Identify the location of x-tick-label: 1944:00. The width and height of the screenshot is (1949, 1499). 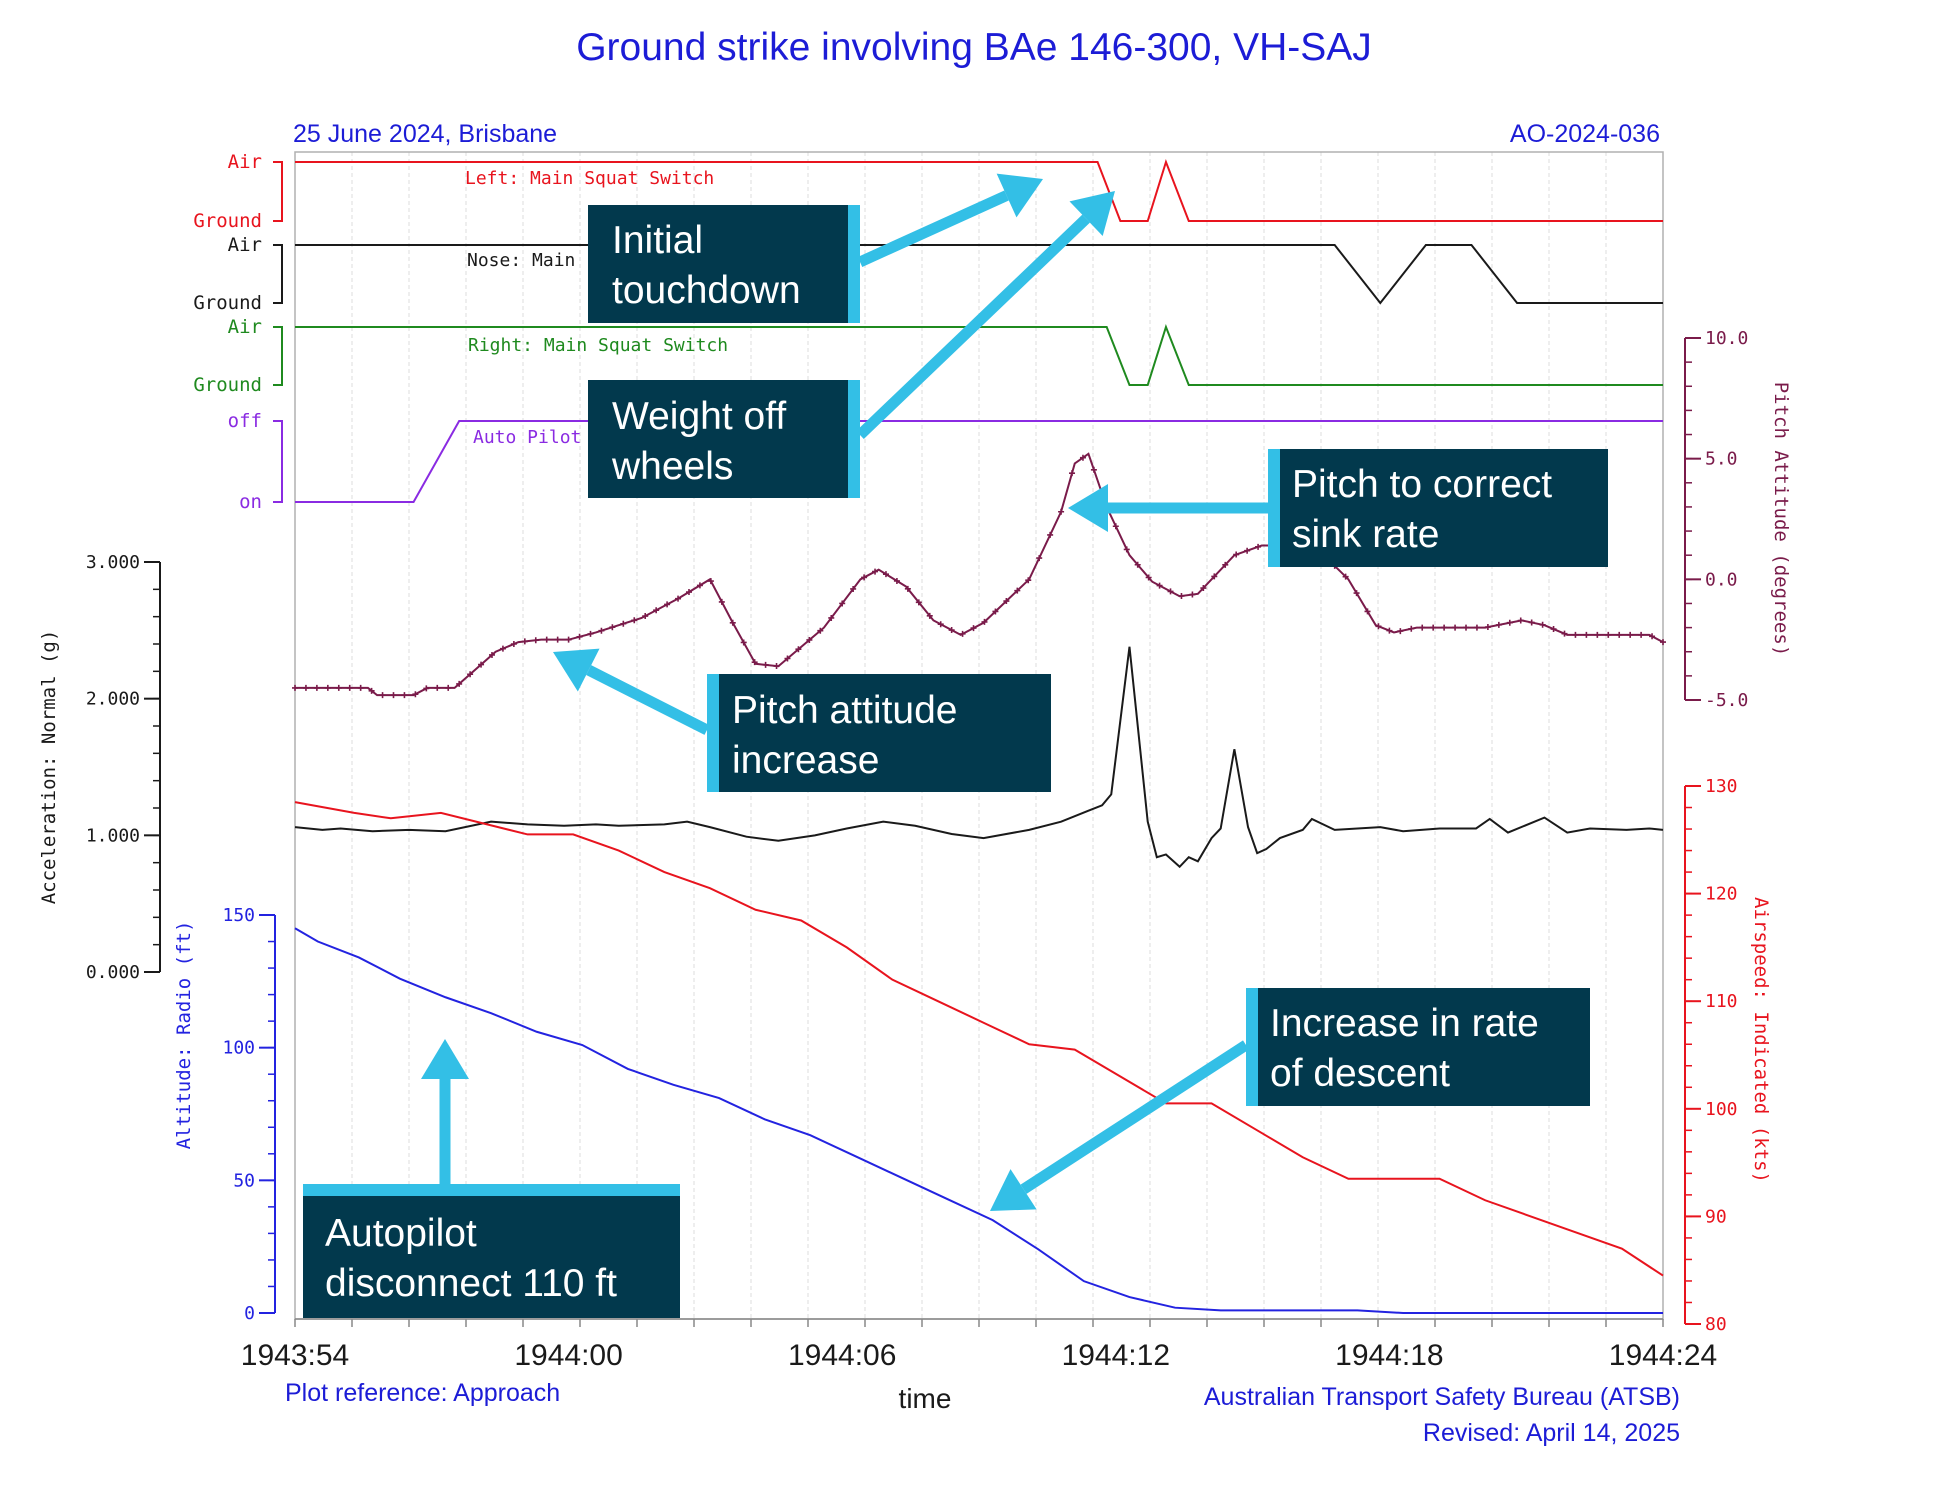
(568, 1355).